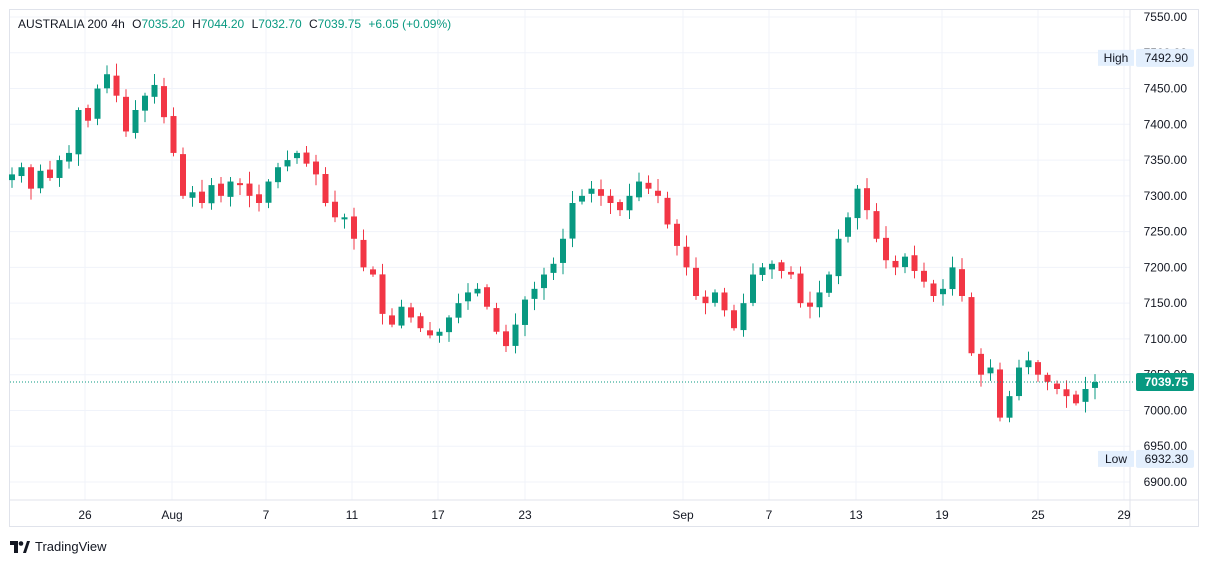  What do you see at coordinates (604, 515) in the screenshot?
I see `time-axis: 26 Aug 7 11 17 23 Sep 7 13 19 25 29` at bounding box center [604, 515].